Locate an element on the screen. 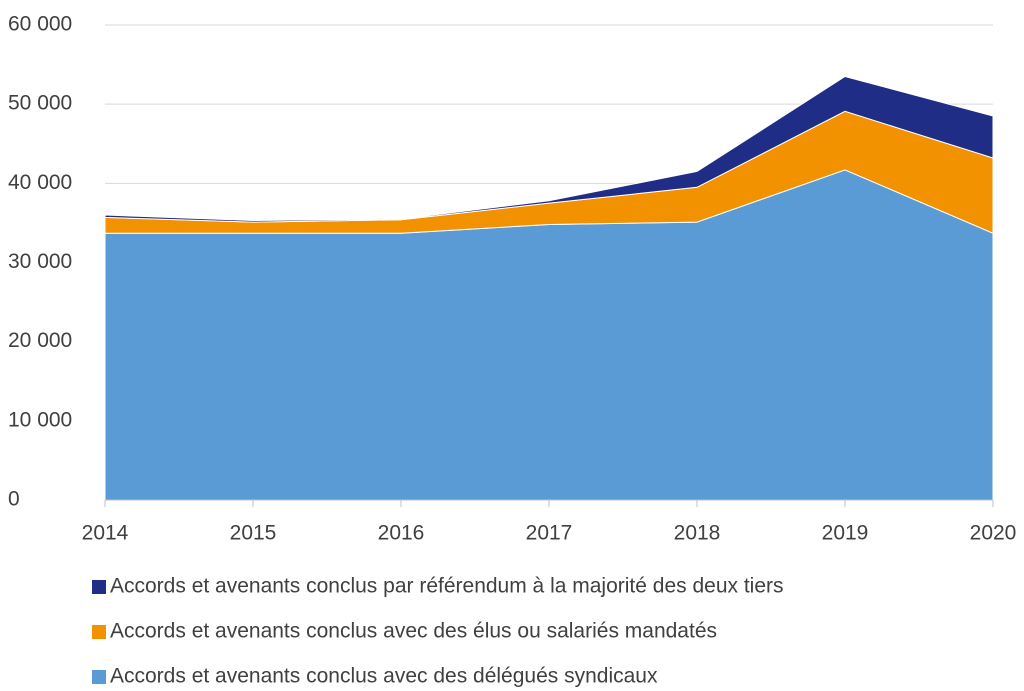  x-tick-label: 2018 is located at coordinates (697, 533).